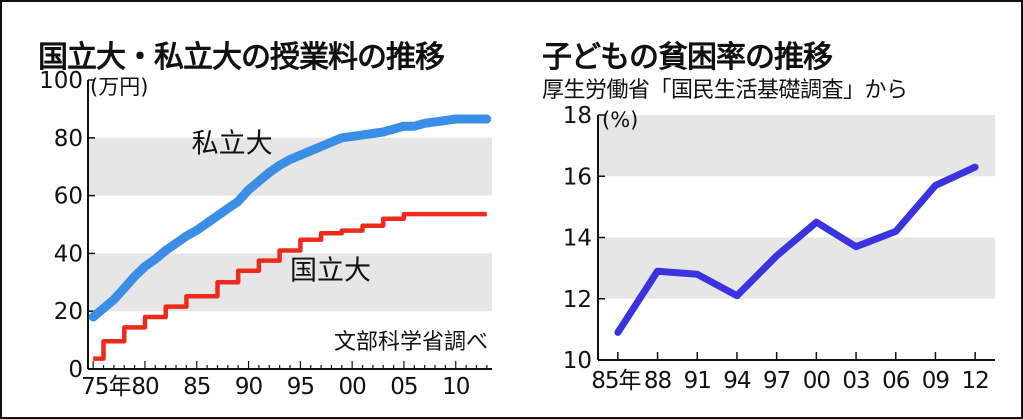 The height and width of the screenshot is (419, 1023). I want to click on x-tick-label: 05, so click(403, 387).